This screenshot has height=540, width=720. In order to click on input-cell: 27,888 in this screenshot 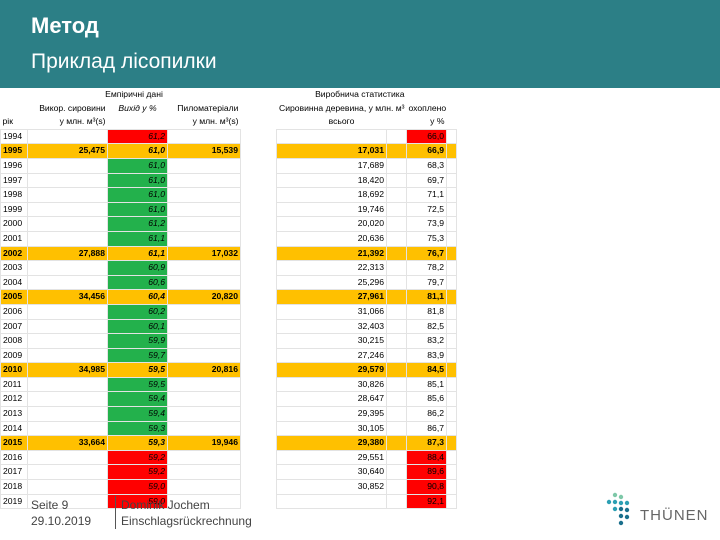, I will do `click(67, 253)`.